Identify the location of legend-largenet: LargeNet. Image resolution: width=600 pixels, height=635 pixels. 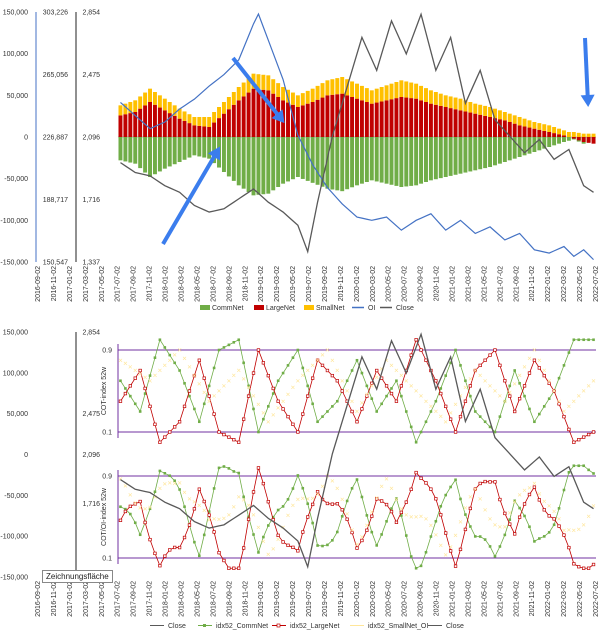
(274, 308).